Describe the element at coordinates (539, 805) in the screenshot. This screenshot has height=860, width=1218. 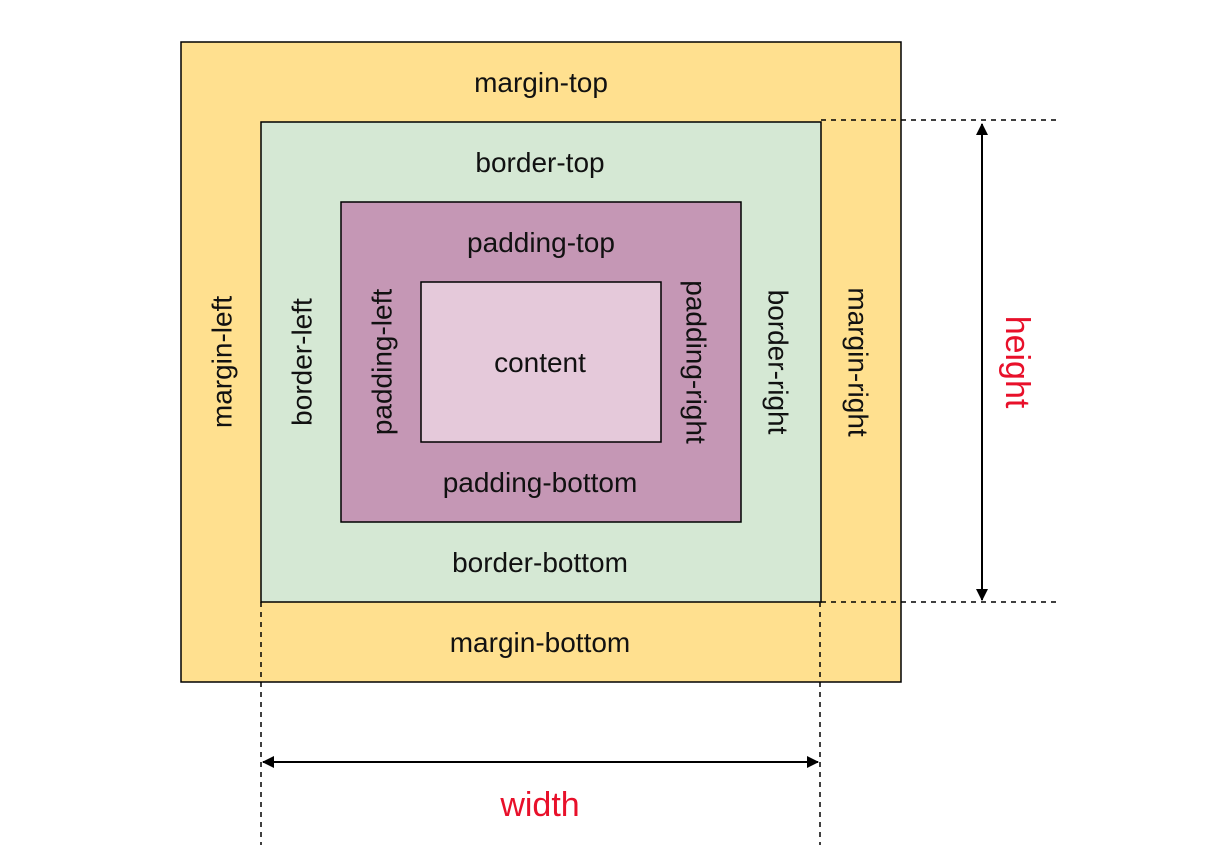
I see `width-label: width` at that location.